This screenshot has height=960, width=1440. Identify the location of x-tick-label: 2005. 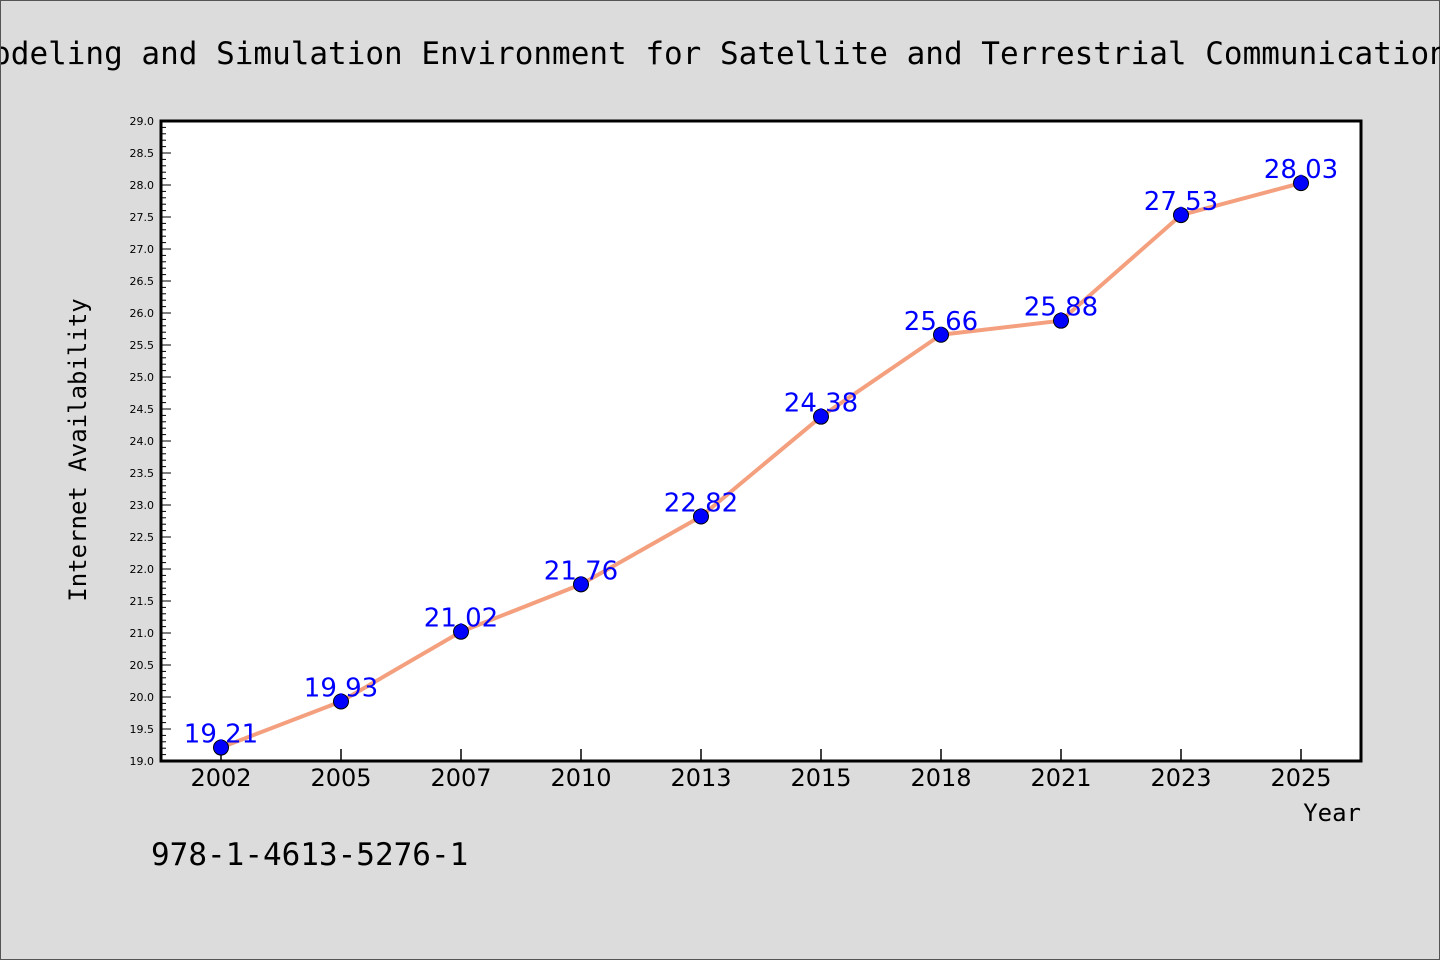
(340, 778).